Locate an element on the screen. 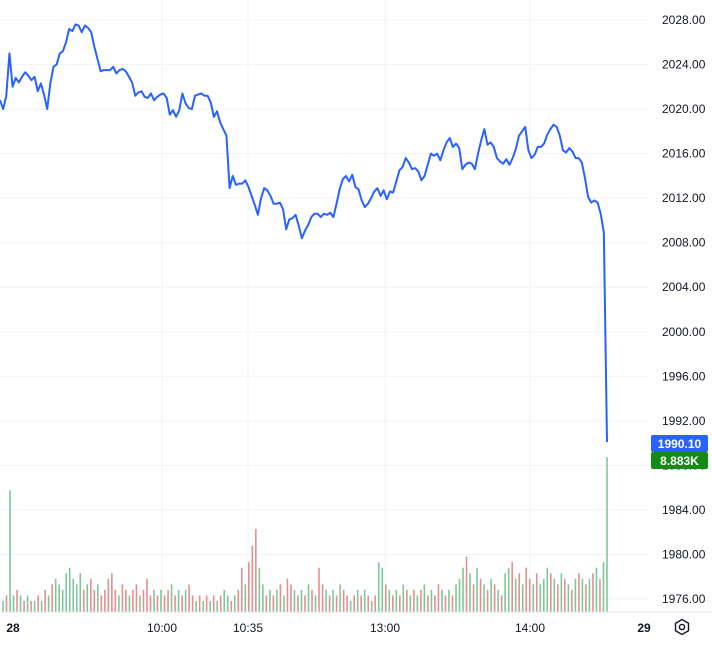  last-price-label: 1990.10 is located at coordinates (680, 444).